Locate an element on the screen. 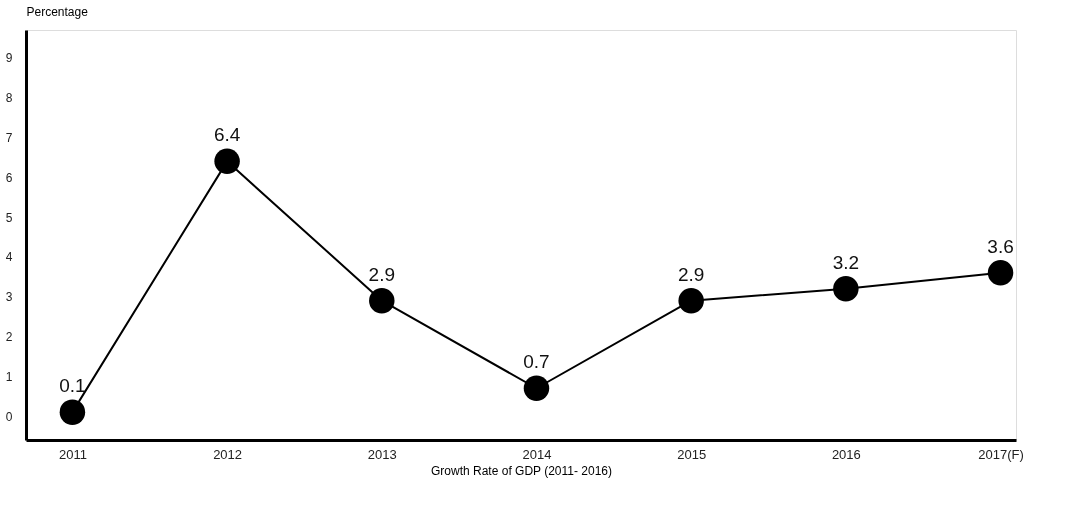 This screenshot has width=1084, height=521. x-tick-label: 2014 is located at coordinates (537, 454).